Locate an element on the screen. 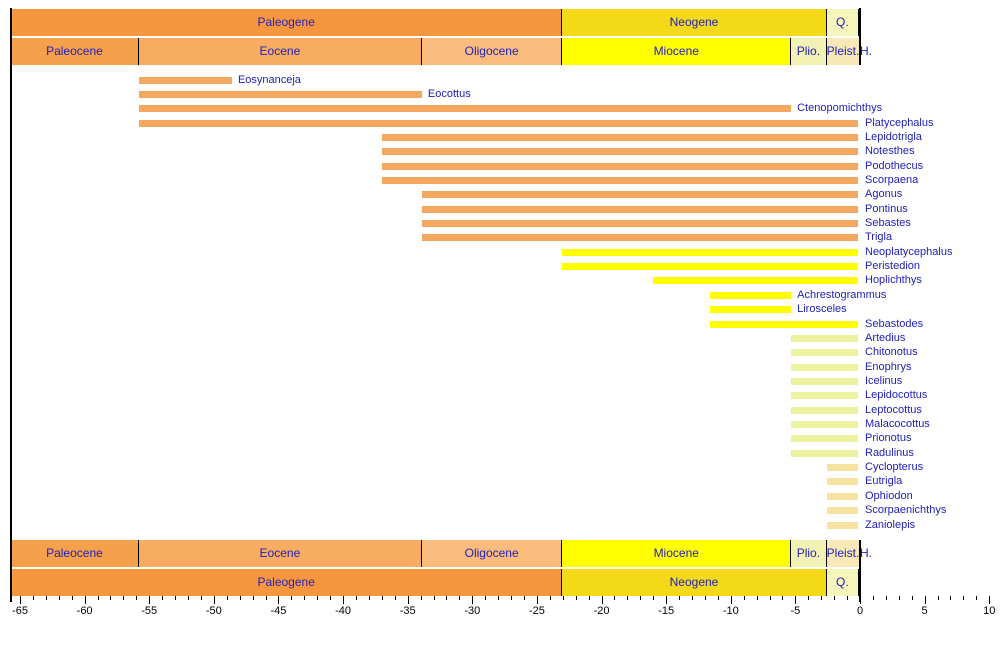 Image resolution: width=1000 pixels, height=645 pixels. taxon-range-bar-notesthes is located at coordinates (619, 152).